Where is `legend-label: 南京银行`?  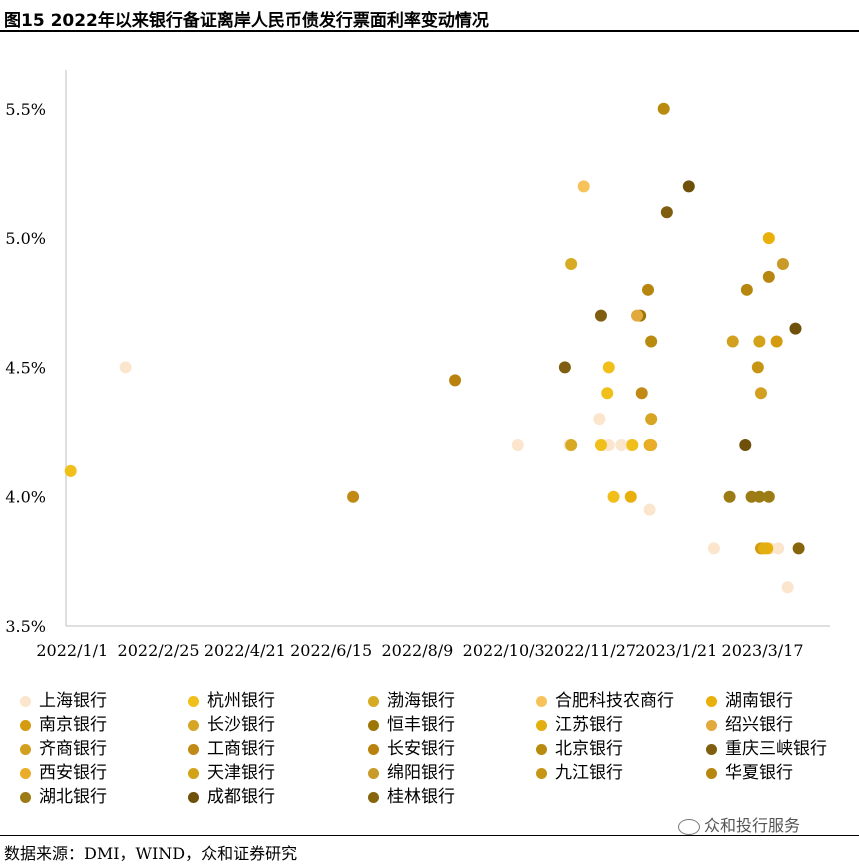
legend-label: 南京银行 is located at coordinates (73, 725).